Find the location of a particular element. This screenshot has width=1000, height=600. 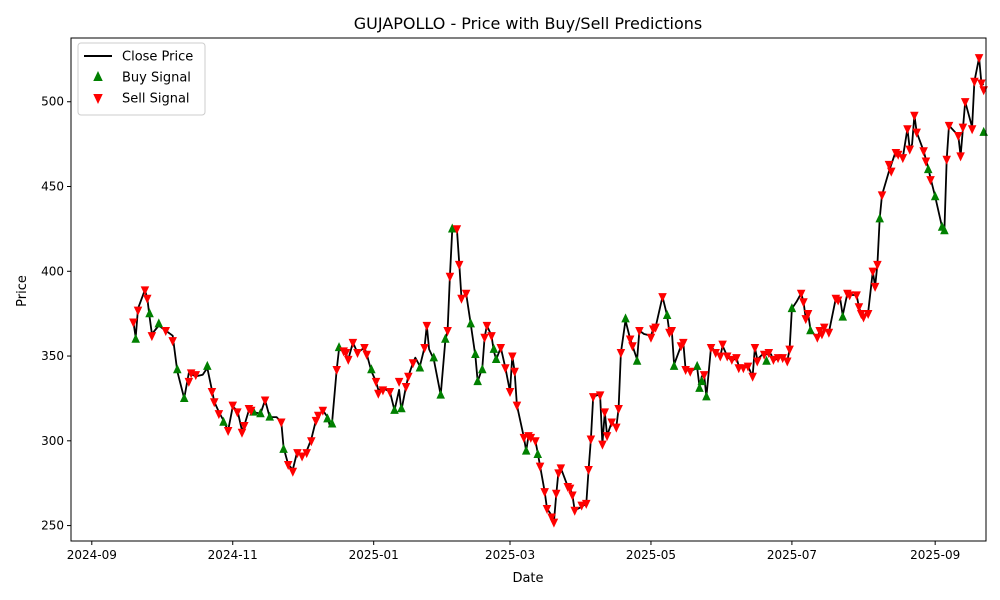

y-tick-label: 500 is located at coordinates (52, 102).